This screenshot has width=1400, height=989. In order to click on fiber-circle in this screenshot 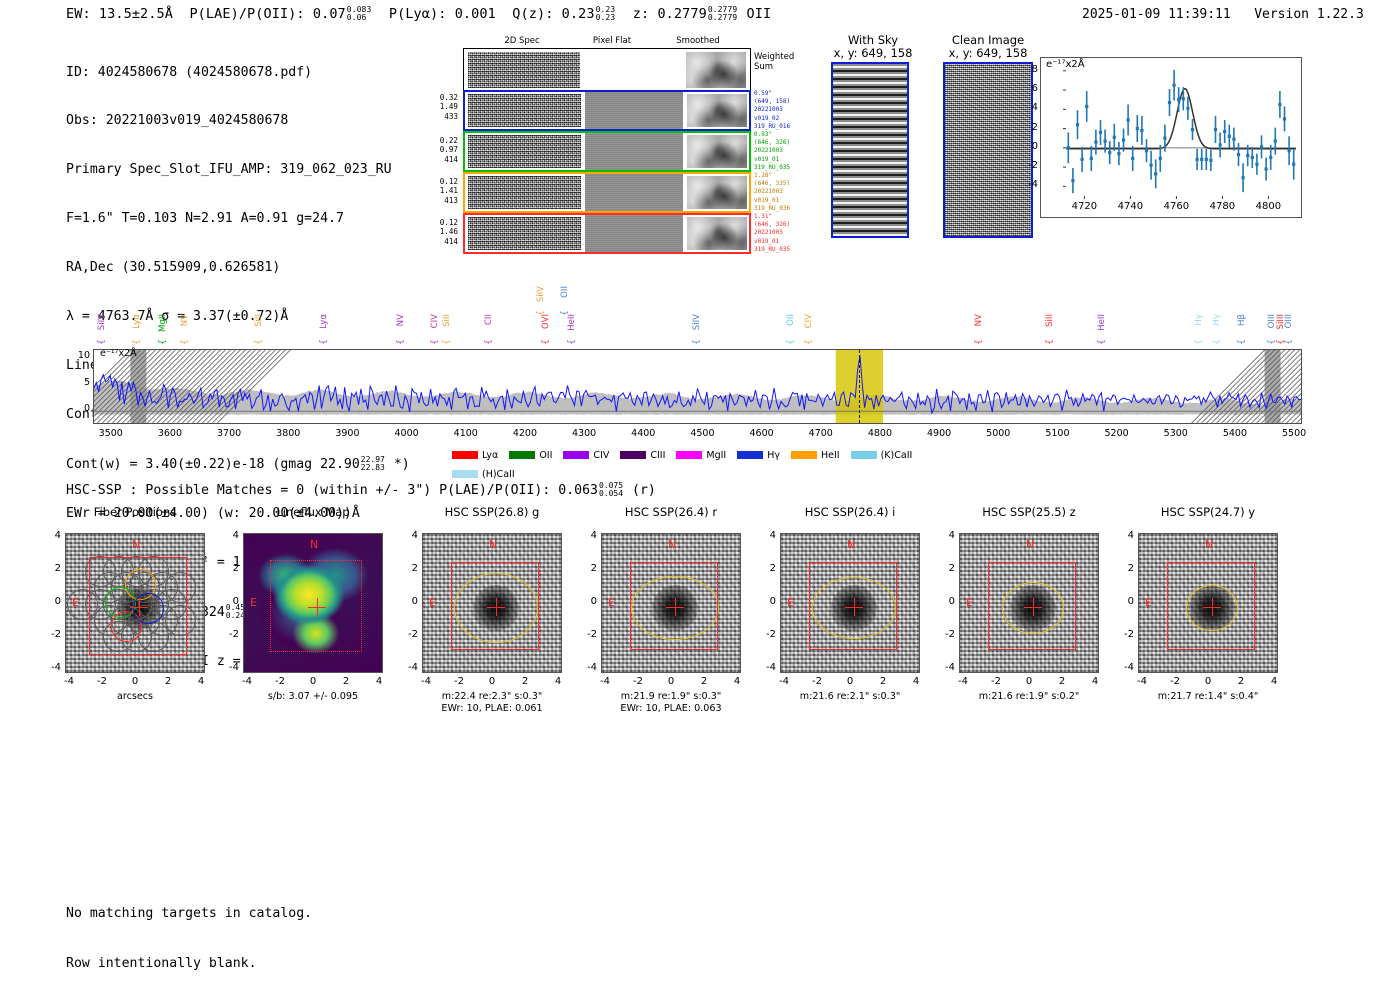, I will do `click(180, 620)`.